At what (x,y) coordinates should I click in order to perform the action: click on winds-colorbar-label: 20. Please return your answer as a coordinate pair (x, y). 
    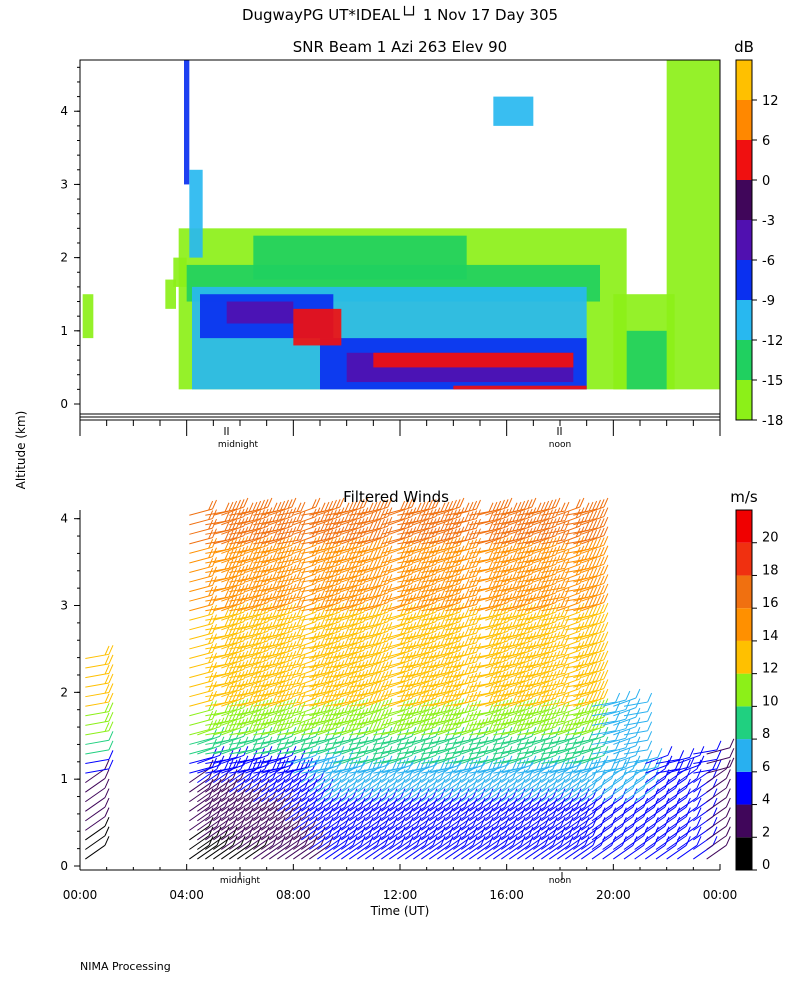
    Looking at the image, I should click on (770, 538).